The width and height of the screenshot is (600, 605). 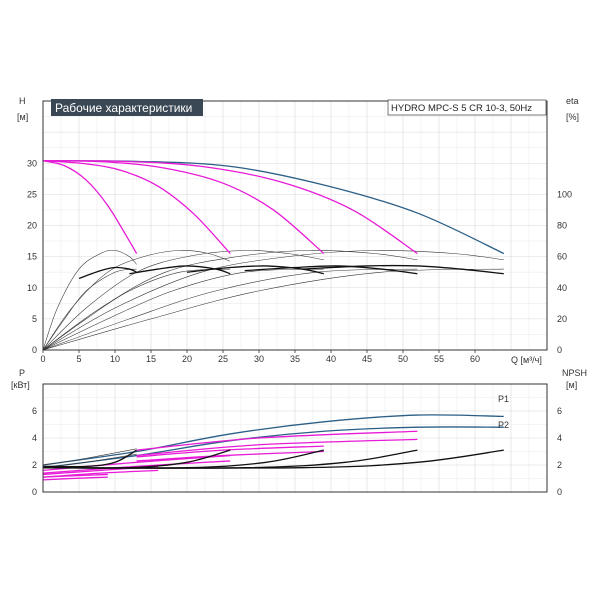 What do you see at coordinates (34, 465) in the screenshot?
I see `bottom-ytick-left-label: 2` at bounding box center [34, 465].